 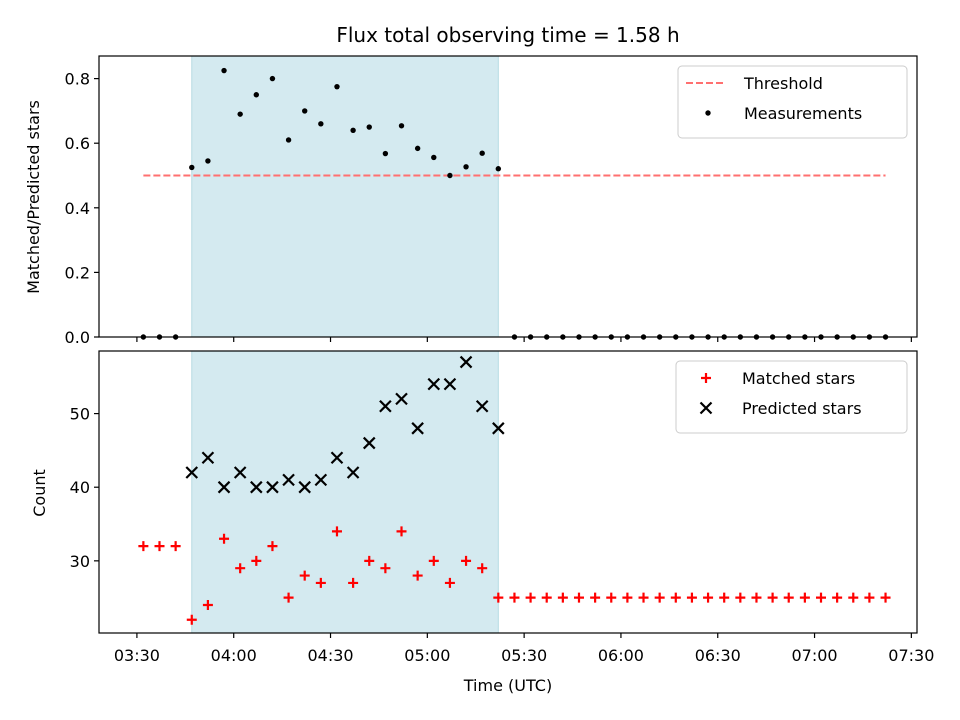 What do you see at coordinates (706, 378) in the screenshot?
I see `legend-matched-swatch` at bounding box center [706, 378].